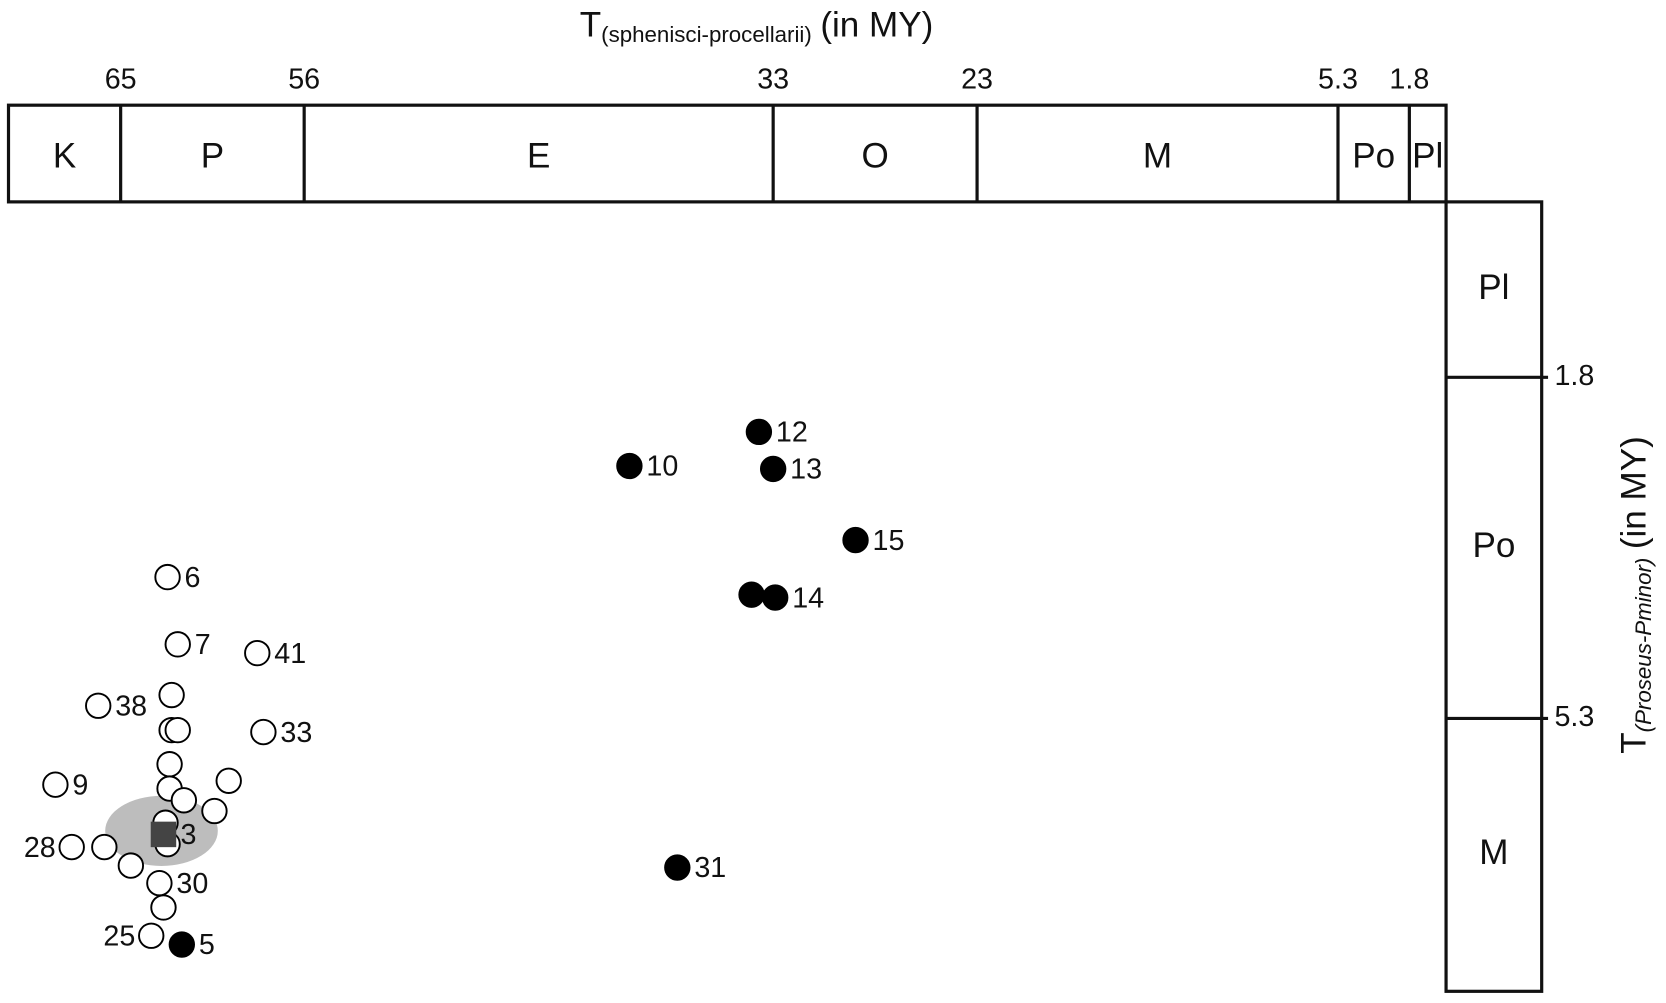 The width and height of the screenshot is (1666, 1003). What do you see at coordinates (792, 433) in the screenshot?
I see `point-label: 12` at bounding box center [792, 433].